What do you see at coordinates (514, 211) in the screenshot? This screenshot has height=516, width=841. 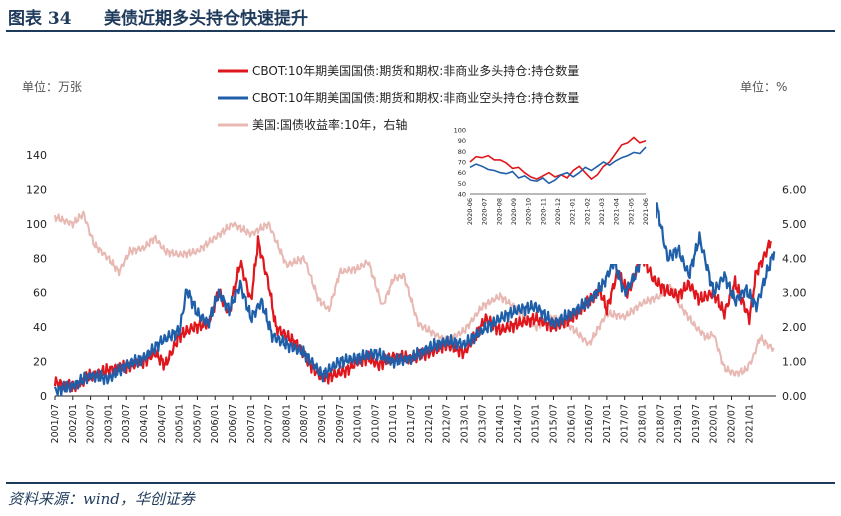 I see `inset-x-tick-label: 2020-09` at bounding box center [514, 211].